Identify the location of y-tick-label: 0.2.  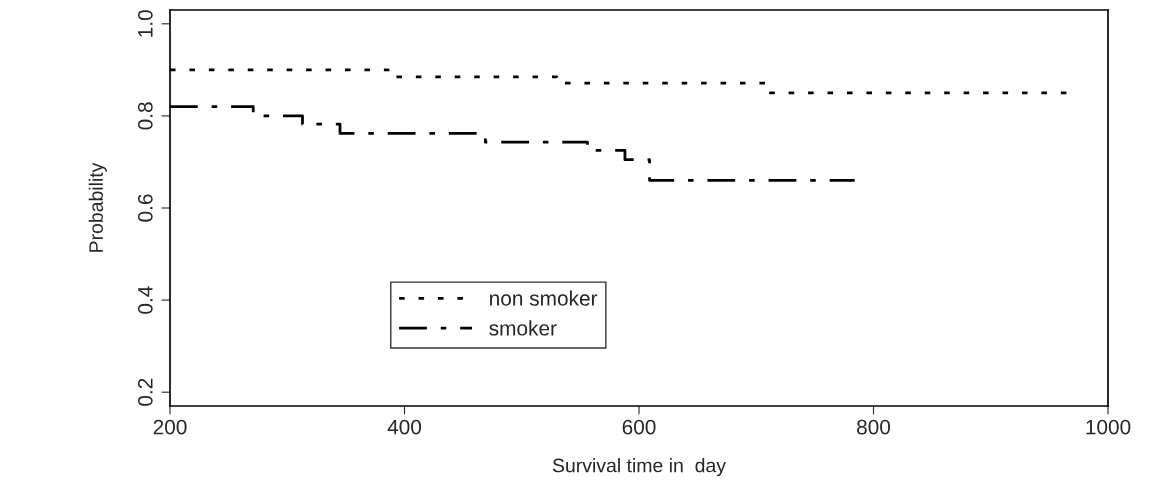
(145, 392).